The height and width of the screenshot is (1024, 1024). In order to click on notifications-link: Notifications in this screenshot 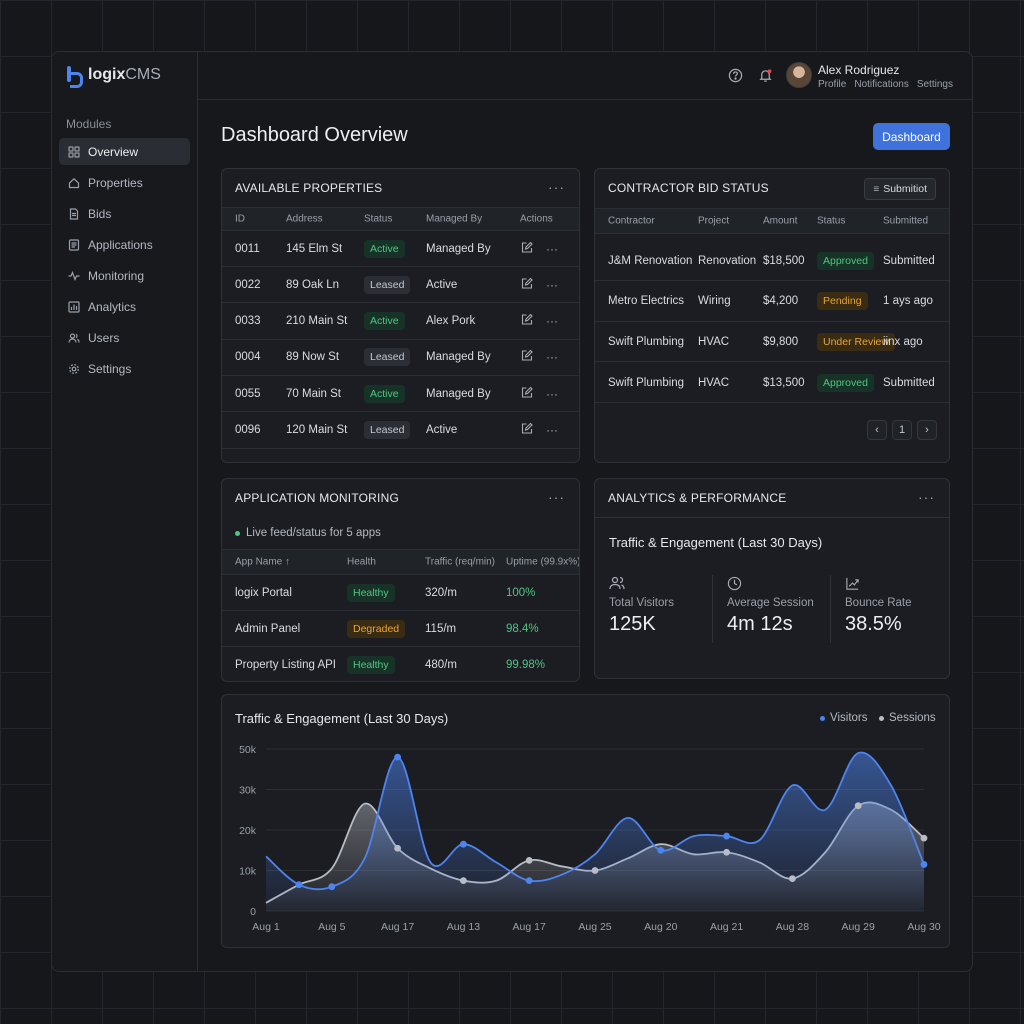, I will do `click(881, 84)`.